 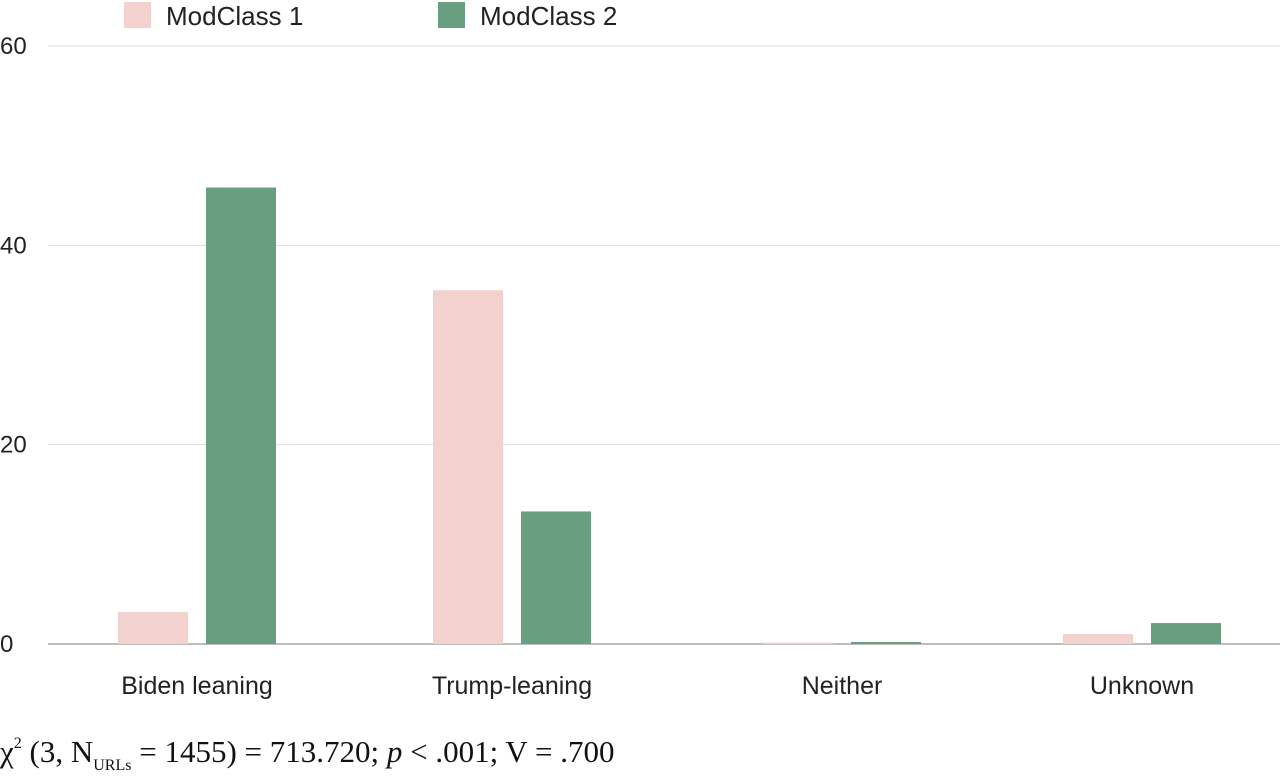 I want to click on p-symbol: p, so click(x=394, y=751).